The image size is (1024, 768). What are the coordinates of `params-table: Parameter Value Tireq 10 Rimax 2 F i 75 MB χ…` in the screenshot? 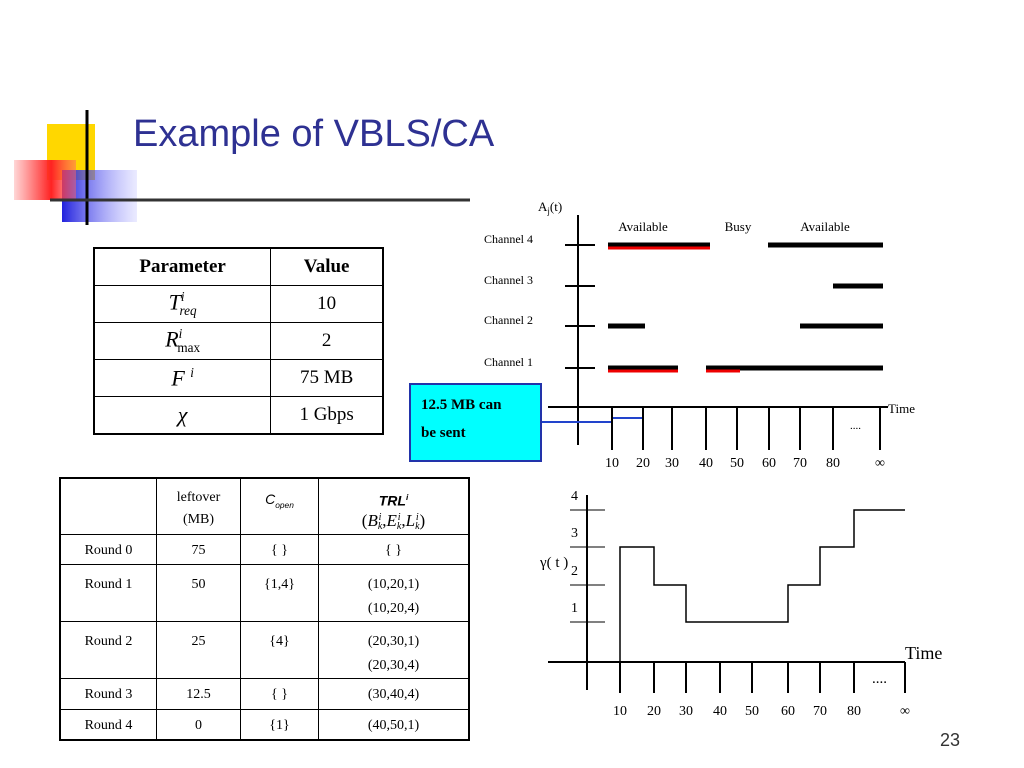 It's located at (238, 341).